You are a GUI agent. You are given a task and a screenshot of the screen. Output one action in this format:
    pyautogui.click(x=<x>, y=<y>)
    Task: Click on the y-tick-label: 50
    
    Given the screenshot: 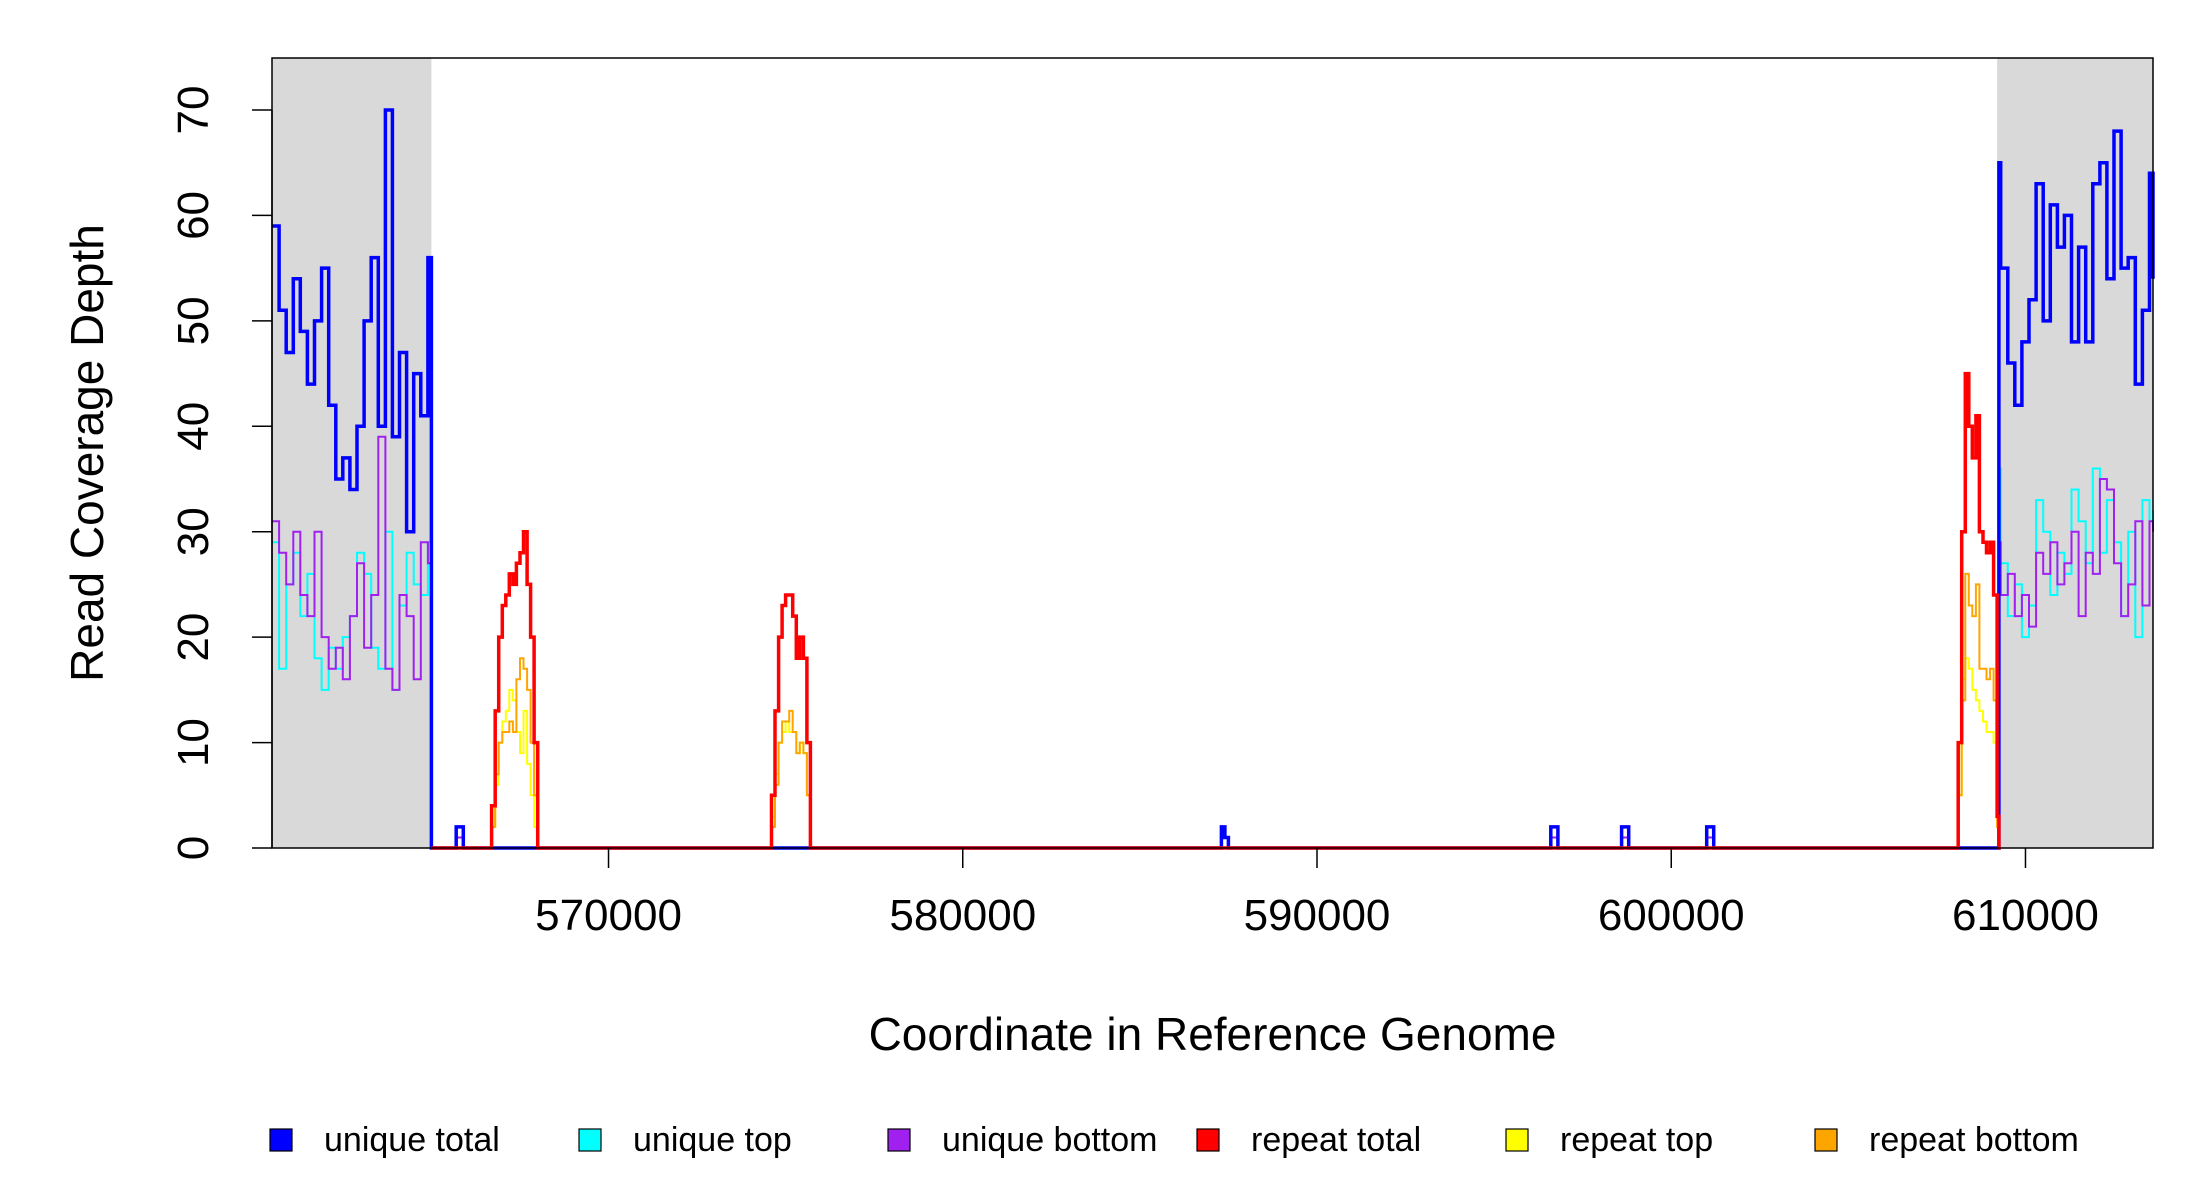 What is the action you would take?
    pyautogui.click(x=193, y=320)
    